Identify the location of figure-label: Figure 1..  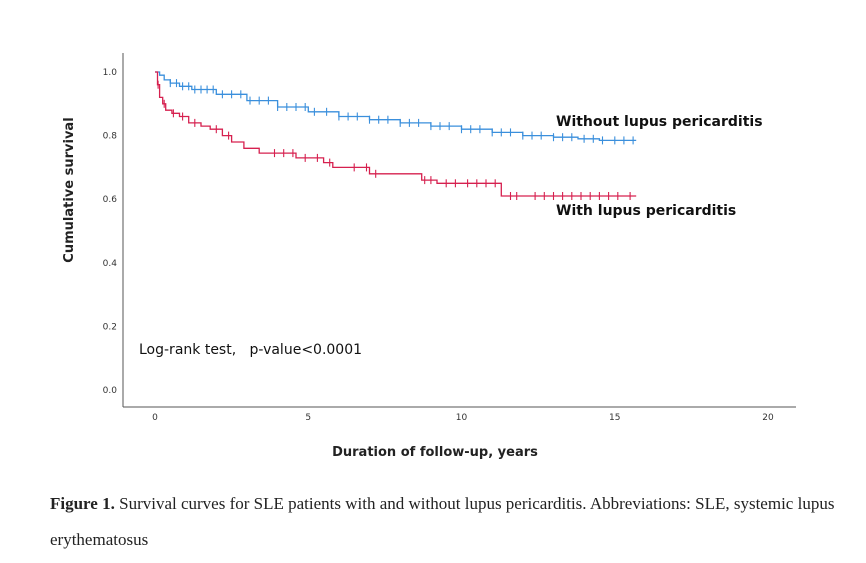
(82, 503).